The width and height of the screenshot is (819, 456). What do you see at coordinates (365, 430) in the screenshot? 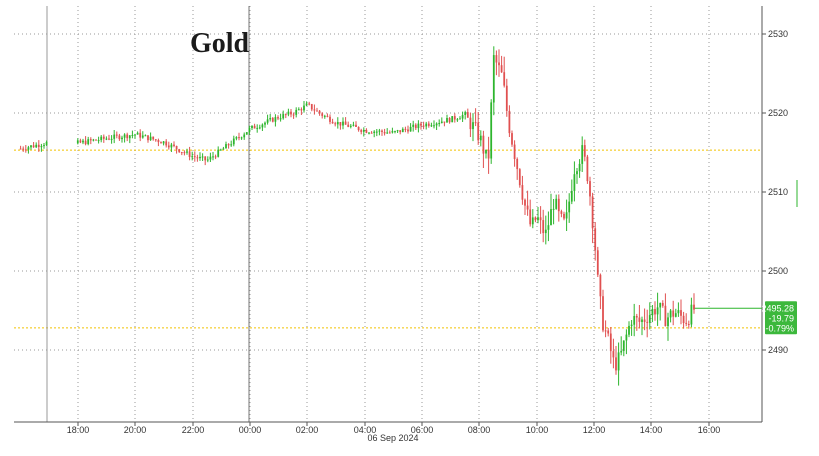
I see `x-tick-label: 04:00` at bounding box center [365, 430].